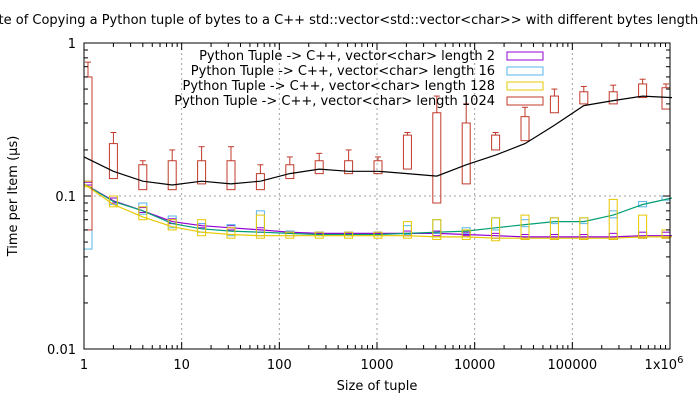  What do you see at coordinates (65, 197) in the screenshot?
I see `y-tick-label: 0.1` at bounding box center [65, 197].